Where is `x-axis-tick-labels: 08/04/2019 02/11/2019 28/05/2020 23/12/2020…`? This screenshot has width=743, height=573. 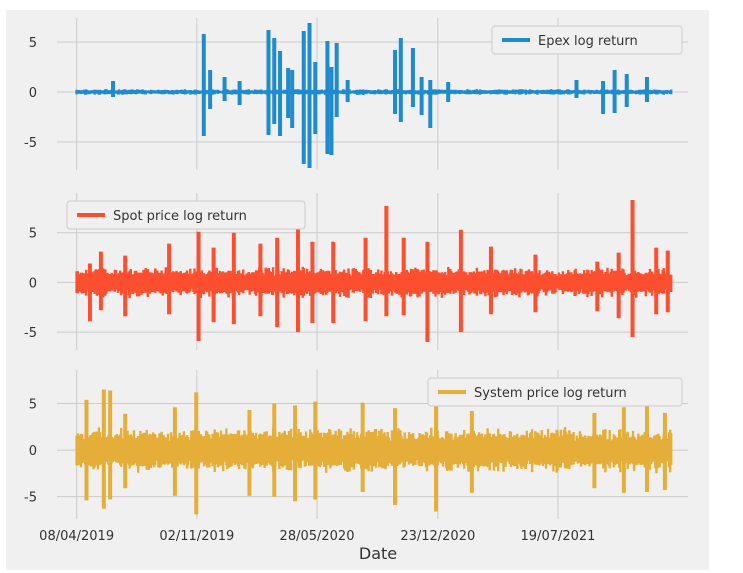 x-axis-tick-labels: 08/04/2019 02/11/2019 28/05/2020 23/12/2020… is located at coordinates (317, 536).